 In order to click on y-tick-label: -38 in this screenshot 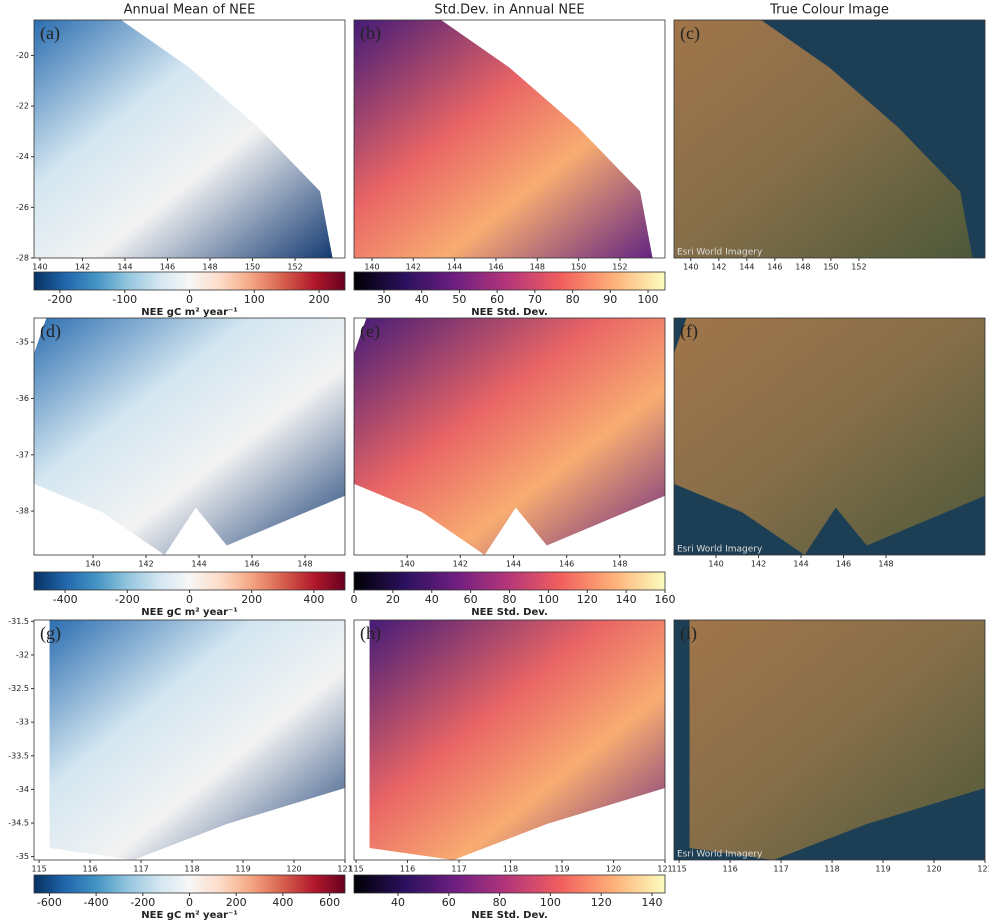, I will do `click(22, 511)`.